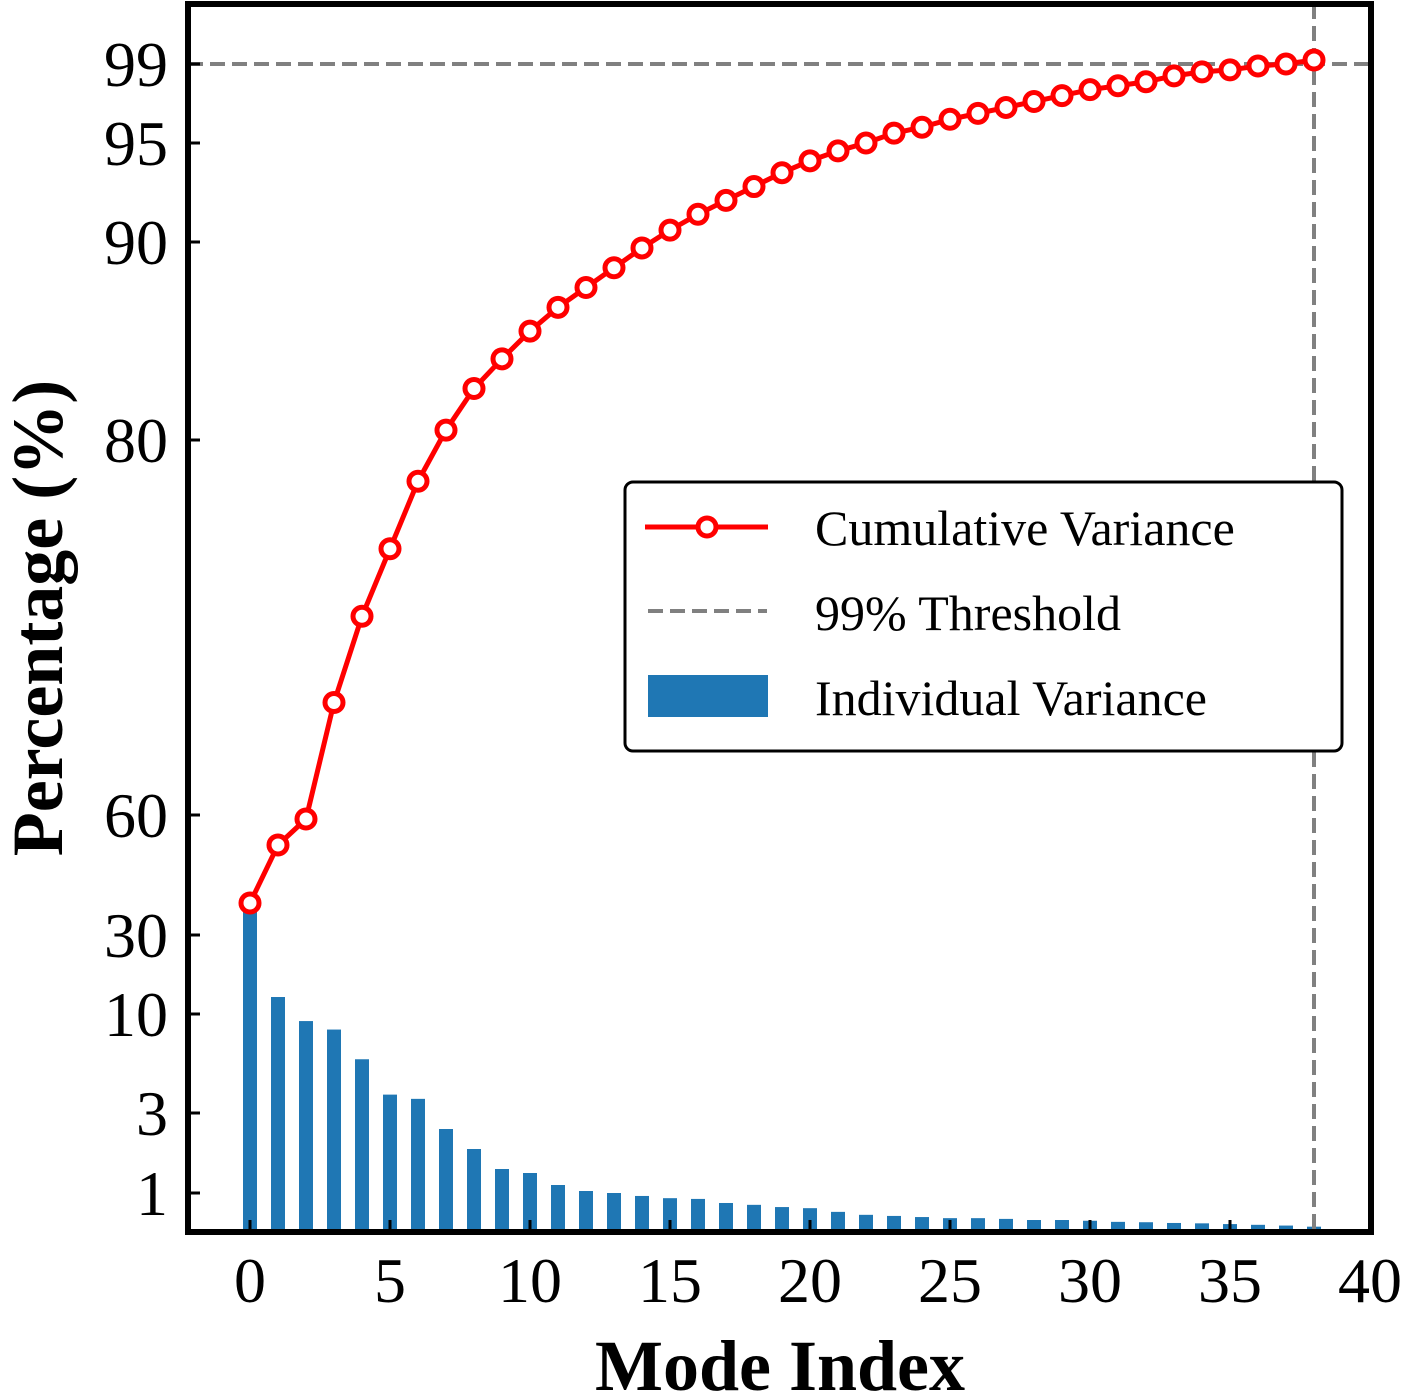 The image size is (1408, 1396). What do you see at coordinates (810, 1280) in the screenshot?
I see `x-tick-label-20: 20` at bounding box center [810, 1280].